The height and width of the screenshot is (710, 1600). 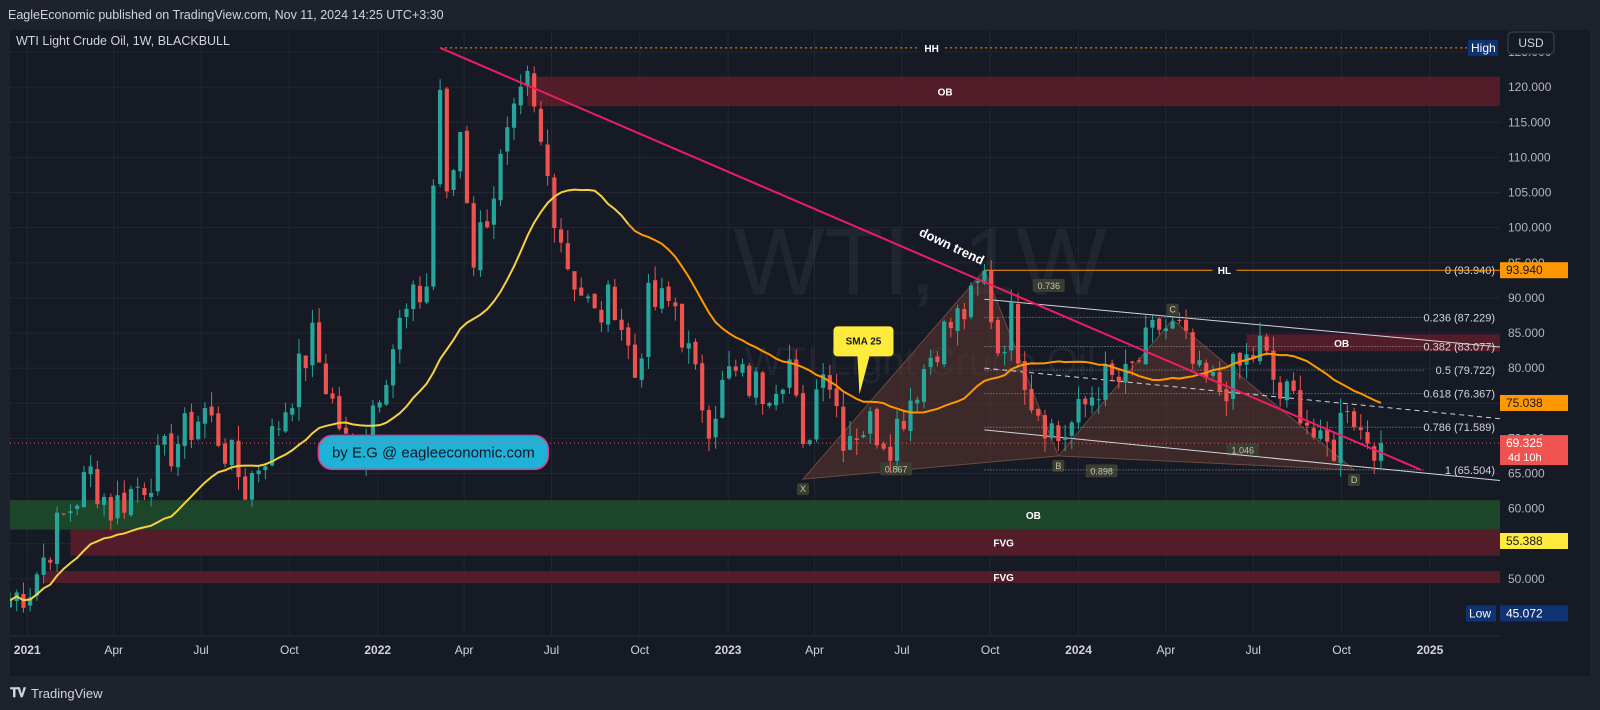 I want to click on price-label-text: 55.388, so click(x=1524, y=541).